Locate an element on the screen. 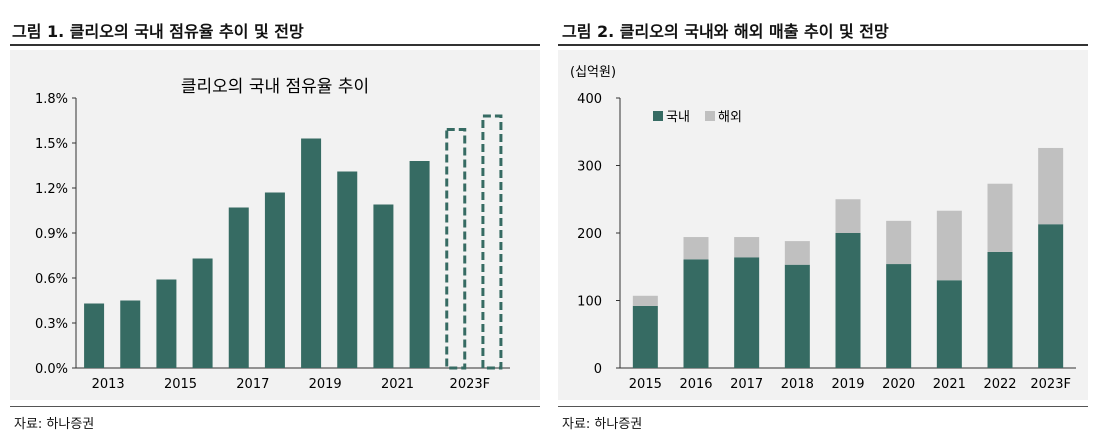 The width and height of the screenshot is (1098, 440). y-axis-unit: (십억원) is located at coordinates (593, 72).